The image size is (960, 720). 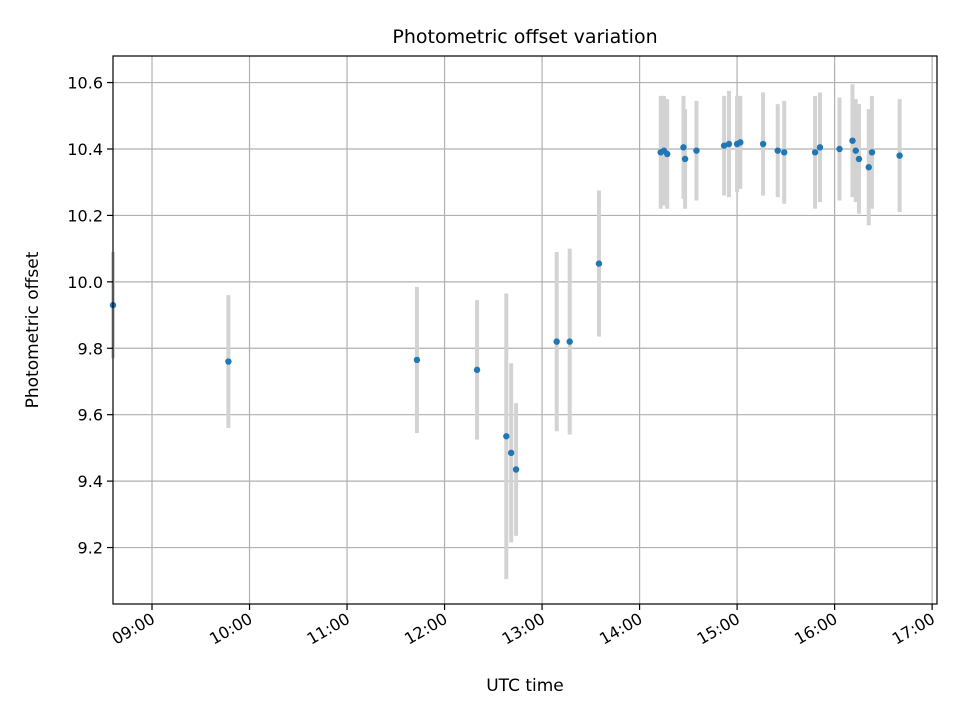 I want to click on y-tick-label: 10.6, so click(x=85, y=83).